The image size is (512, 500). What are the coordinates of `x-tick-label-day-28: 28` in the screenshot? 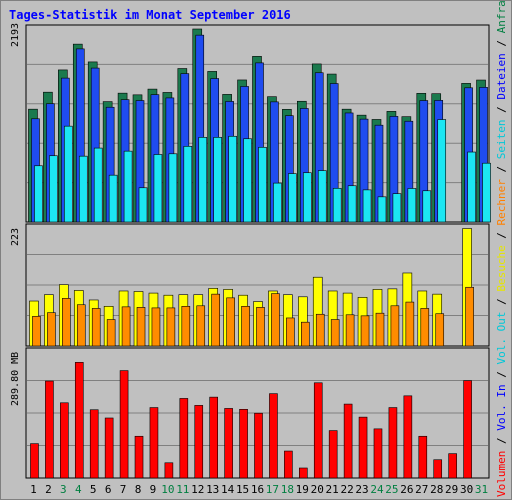 It's located at (436, 489).